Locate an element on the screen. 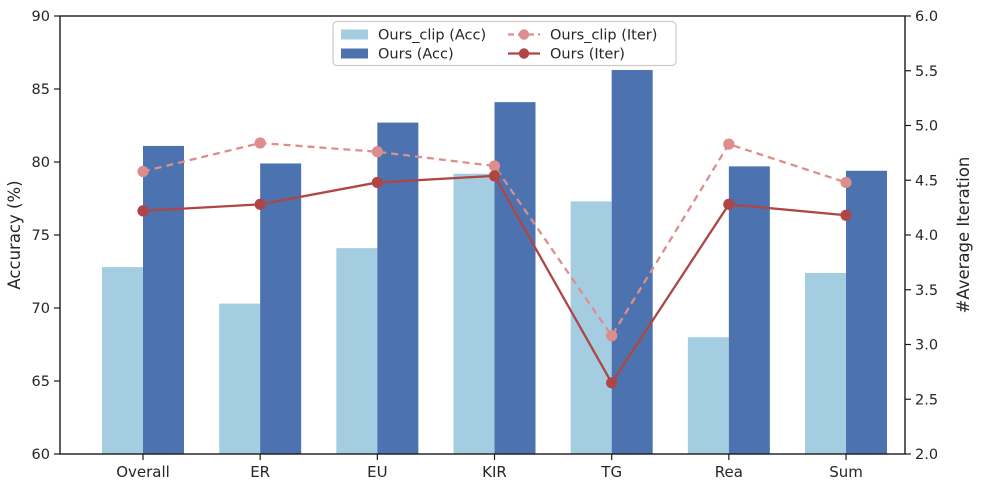 The height and width of the screenshot is (489, 989). legend-marker-Ours (Iter) is located at coordinates (524, 53).